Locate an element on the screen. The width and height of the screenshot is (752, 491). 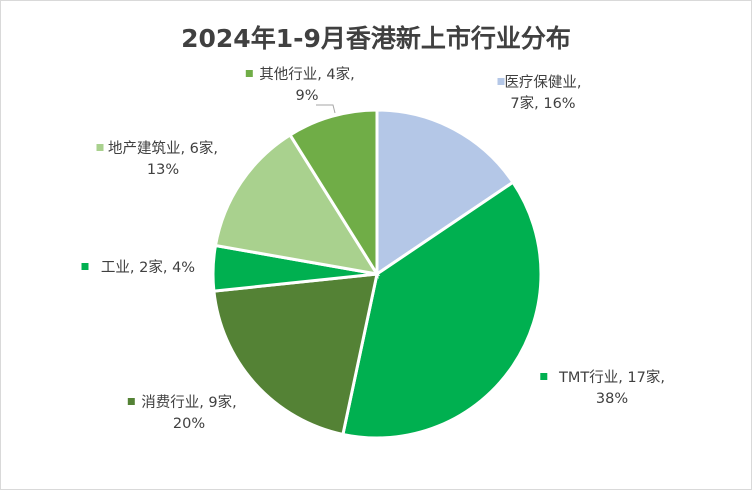
data-label: 7家, 16% is located at coordinates (542, 103).